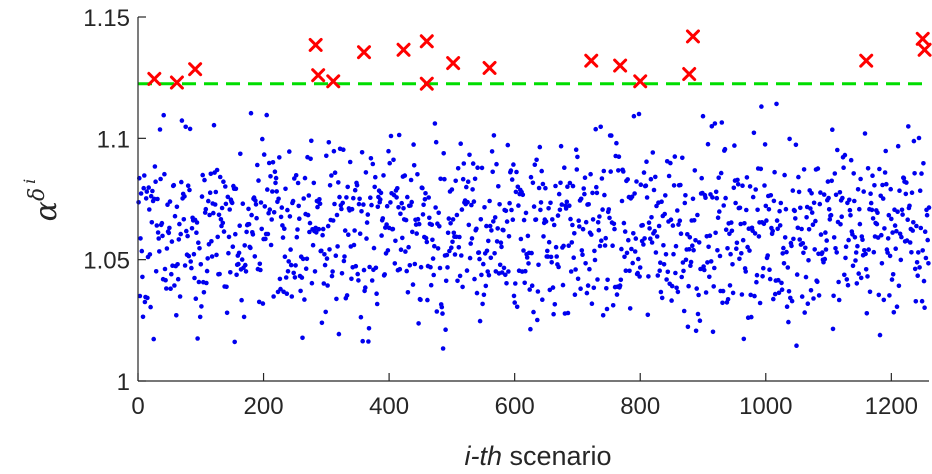  I want to click on x-tick-label: 1000, so click(765, 406).